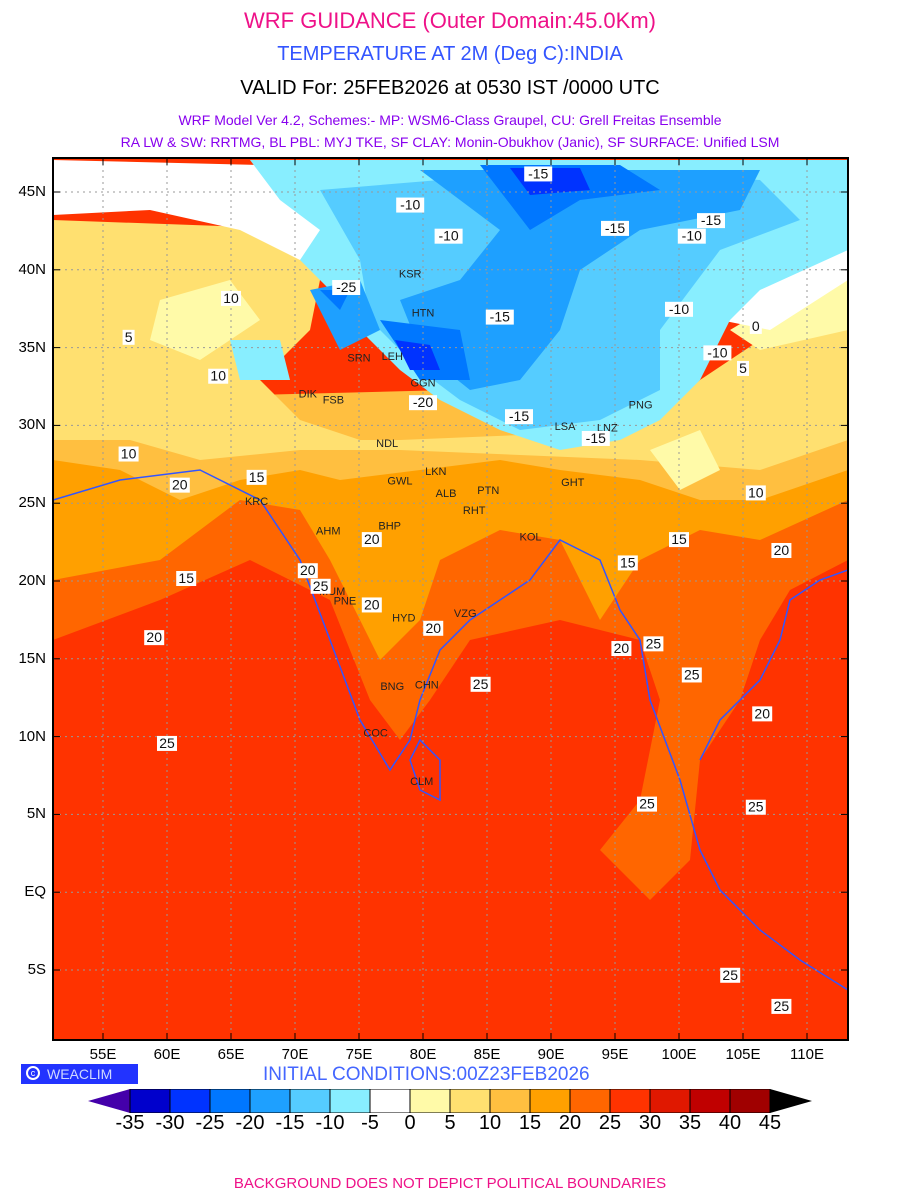 This screenshot has width=900, height=1200. Describe the element at coordinates (755, 326) in the screenshot. I see `contour-label: 0` at that location.